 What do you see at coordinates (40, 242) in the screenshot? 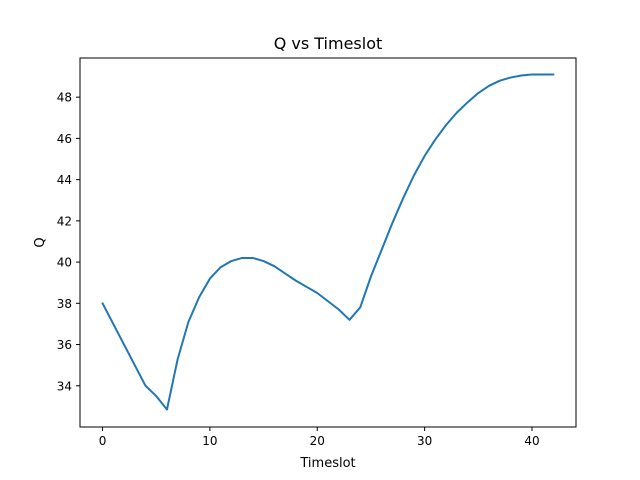
I see `y-axis-label: Q` at bounding box center [40, 242].